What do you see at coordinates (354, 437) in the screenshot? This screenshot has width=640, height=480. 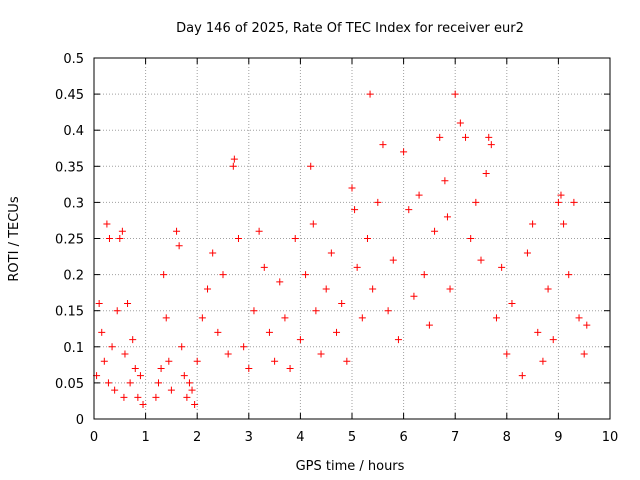 I see `x-tick-labels: 0 1 2 3 4 5 6 7 8 9 10` at bounding box center [354, 437].